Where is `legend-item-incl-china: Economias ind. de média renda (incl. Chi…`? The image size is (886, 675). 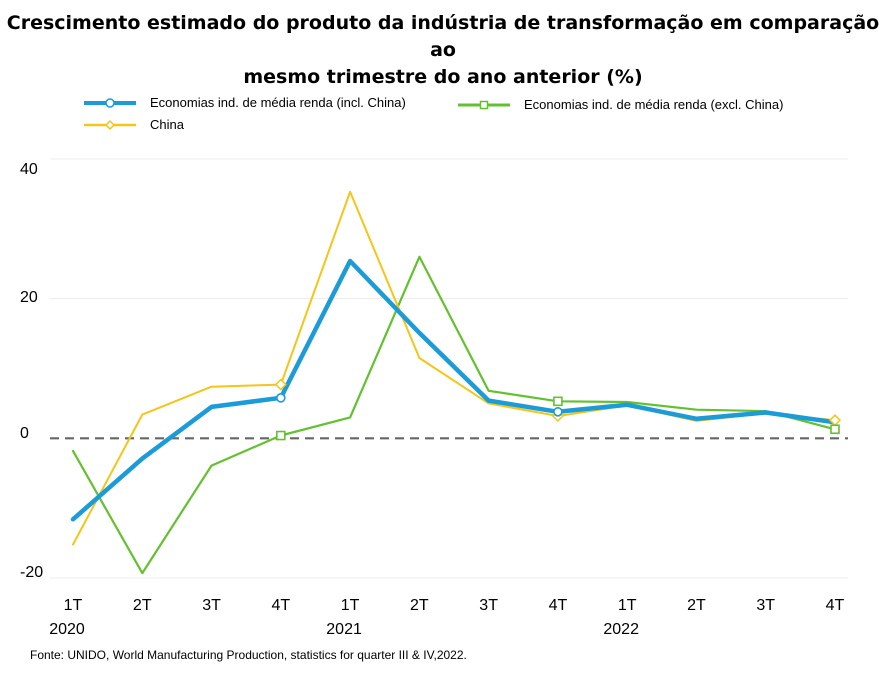
legend-item-incl-china: Economias ind. de média renda (incl. Chi… is located at coordinates (245, 102).